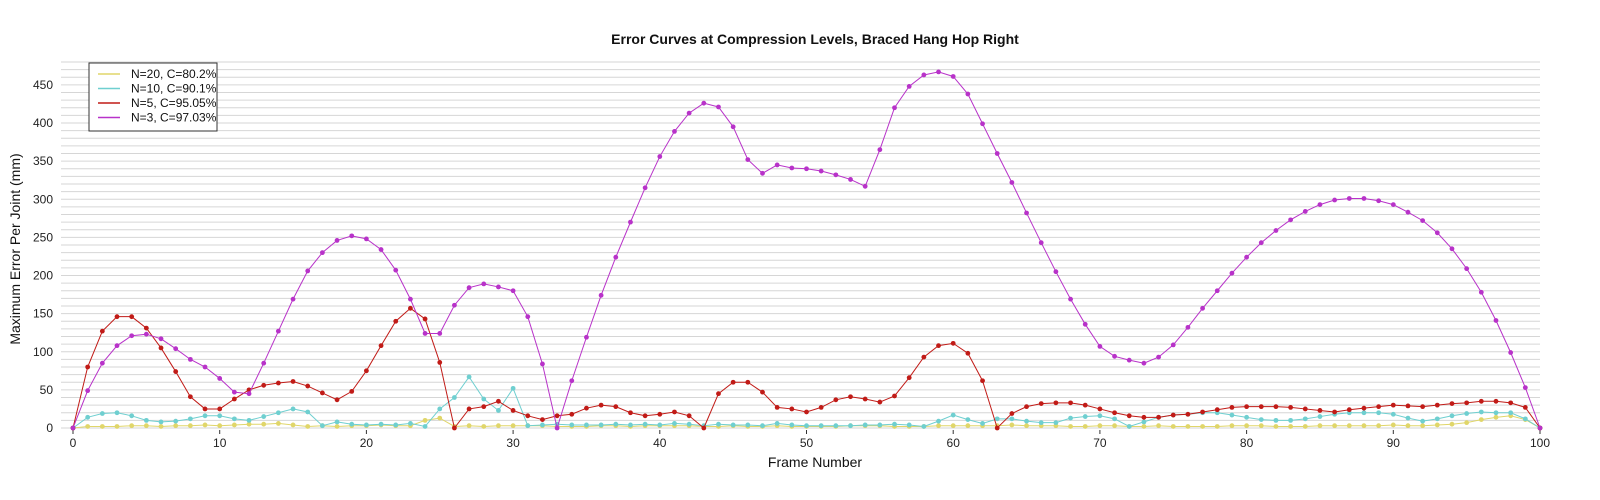  What do you see at coordinates (43, 256) in the screenshot?
I see `y-axis: 0 50 100 150 200 250 300 350 400 450` at bounding box center [43, 256].